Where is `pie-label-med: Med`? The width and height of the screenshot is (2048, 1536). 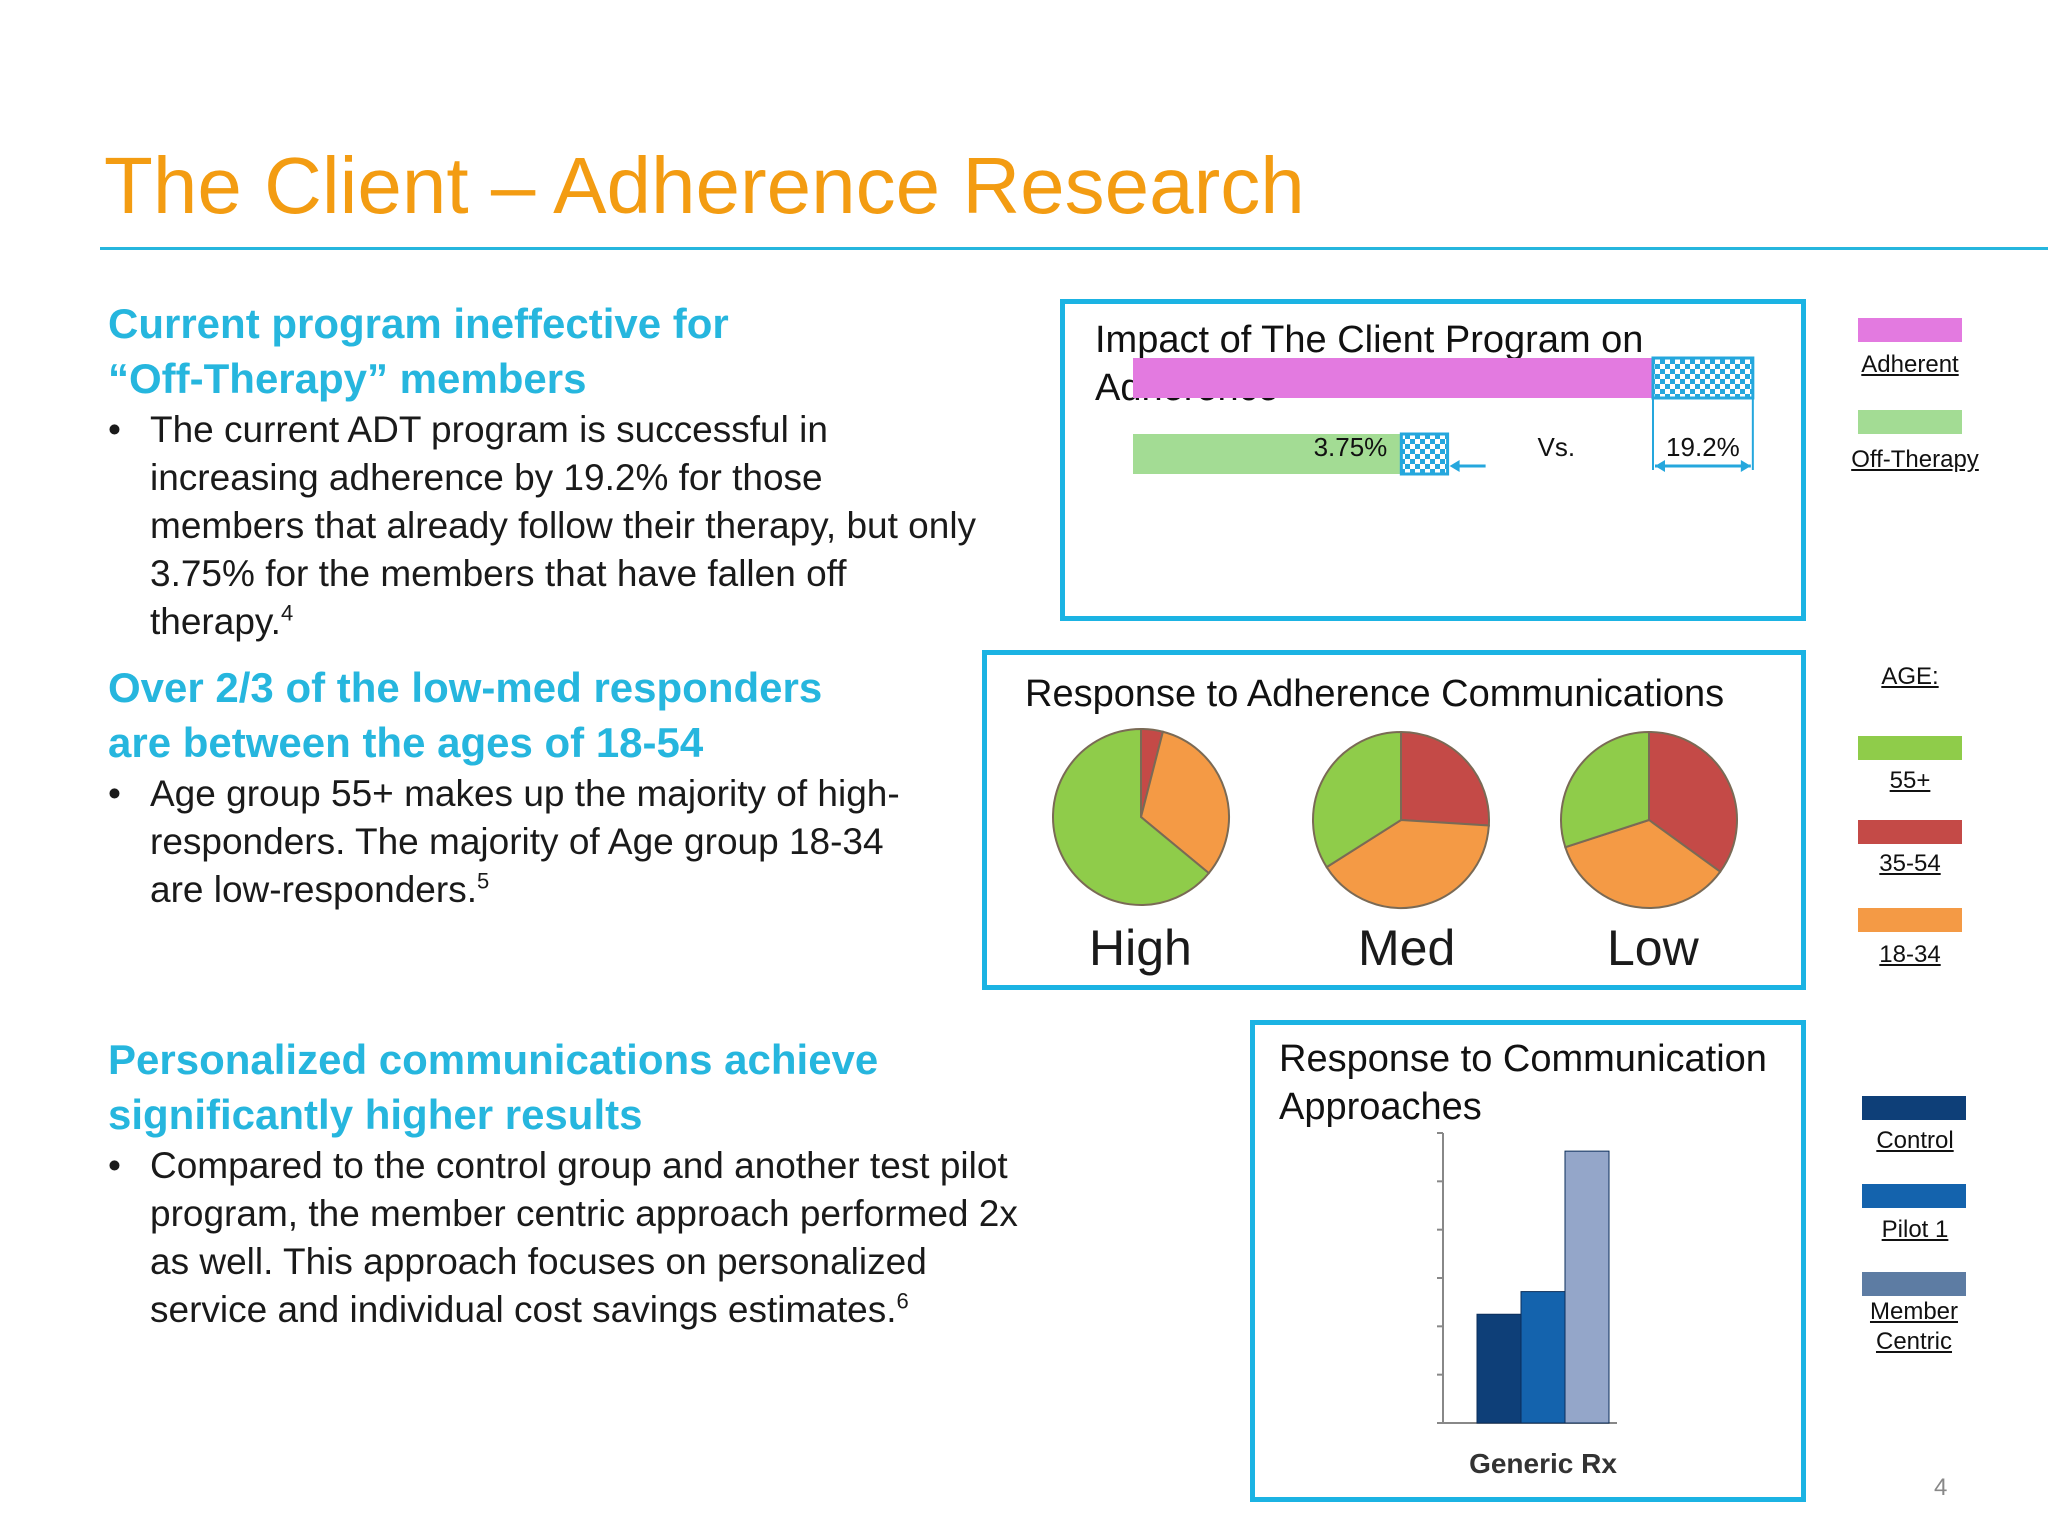
pie-label-med: Med is located at coordinates (1407, 948).